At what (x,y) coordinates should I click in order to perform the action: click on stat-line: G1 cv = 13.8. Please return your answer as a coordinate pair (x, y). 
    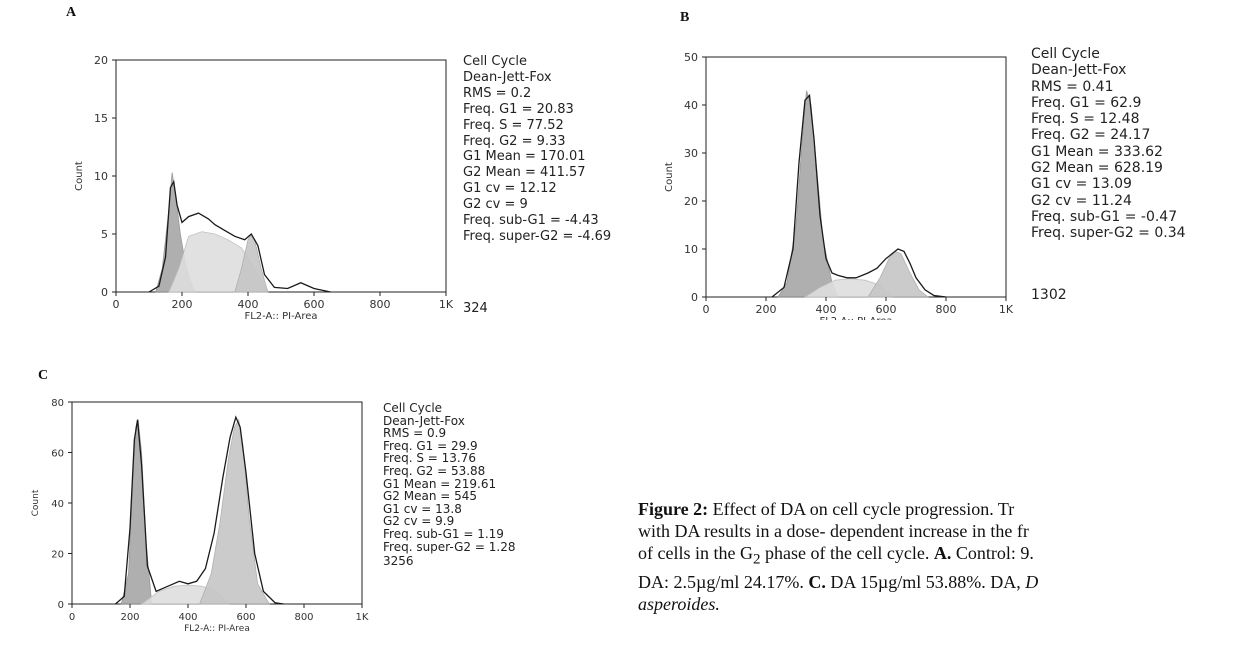
    Looking at the image, I should click on (422, 508).